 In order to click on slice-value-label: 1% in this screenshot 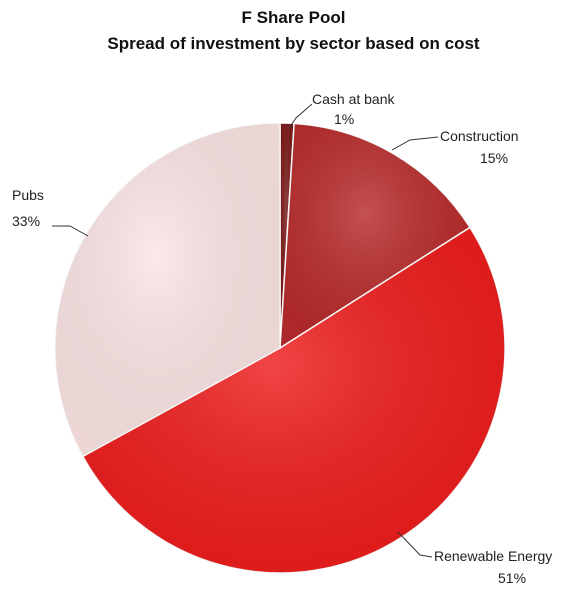, I will do `click(344, 119)`.